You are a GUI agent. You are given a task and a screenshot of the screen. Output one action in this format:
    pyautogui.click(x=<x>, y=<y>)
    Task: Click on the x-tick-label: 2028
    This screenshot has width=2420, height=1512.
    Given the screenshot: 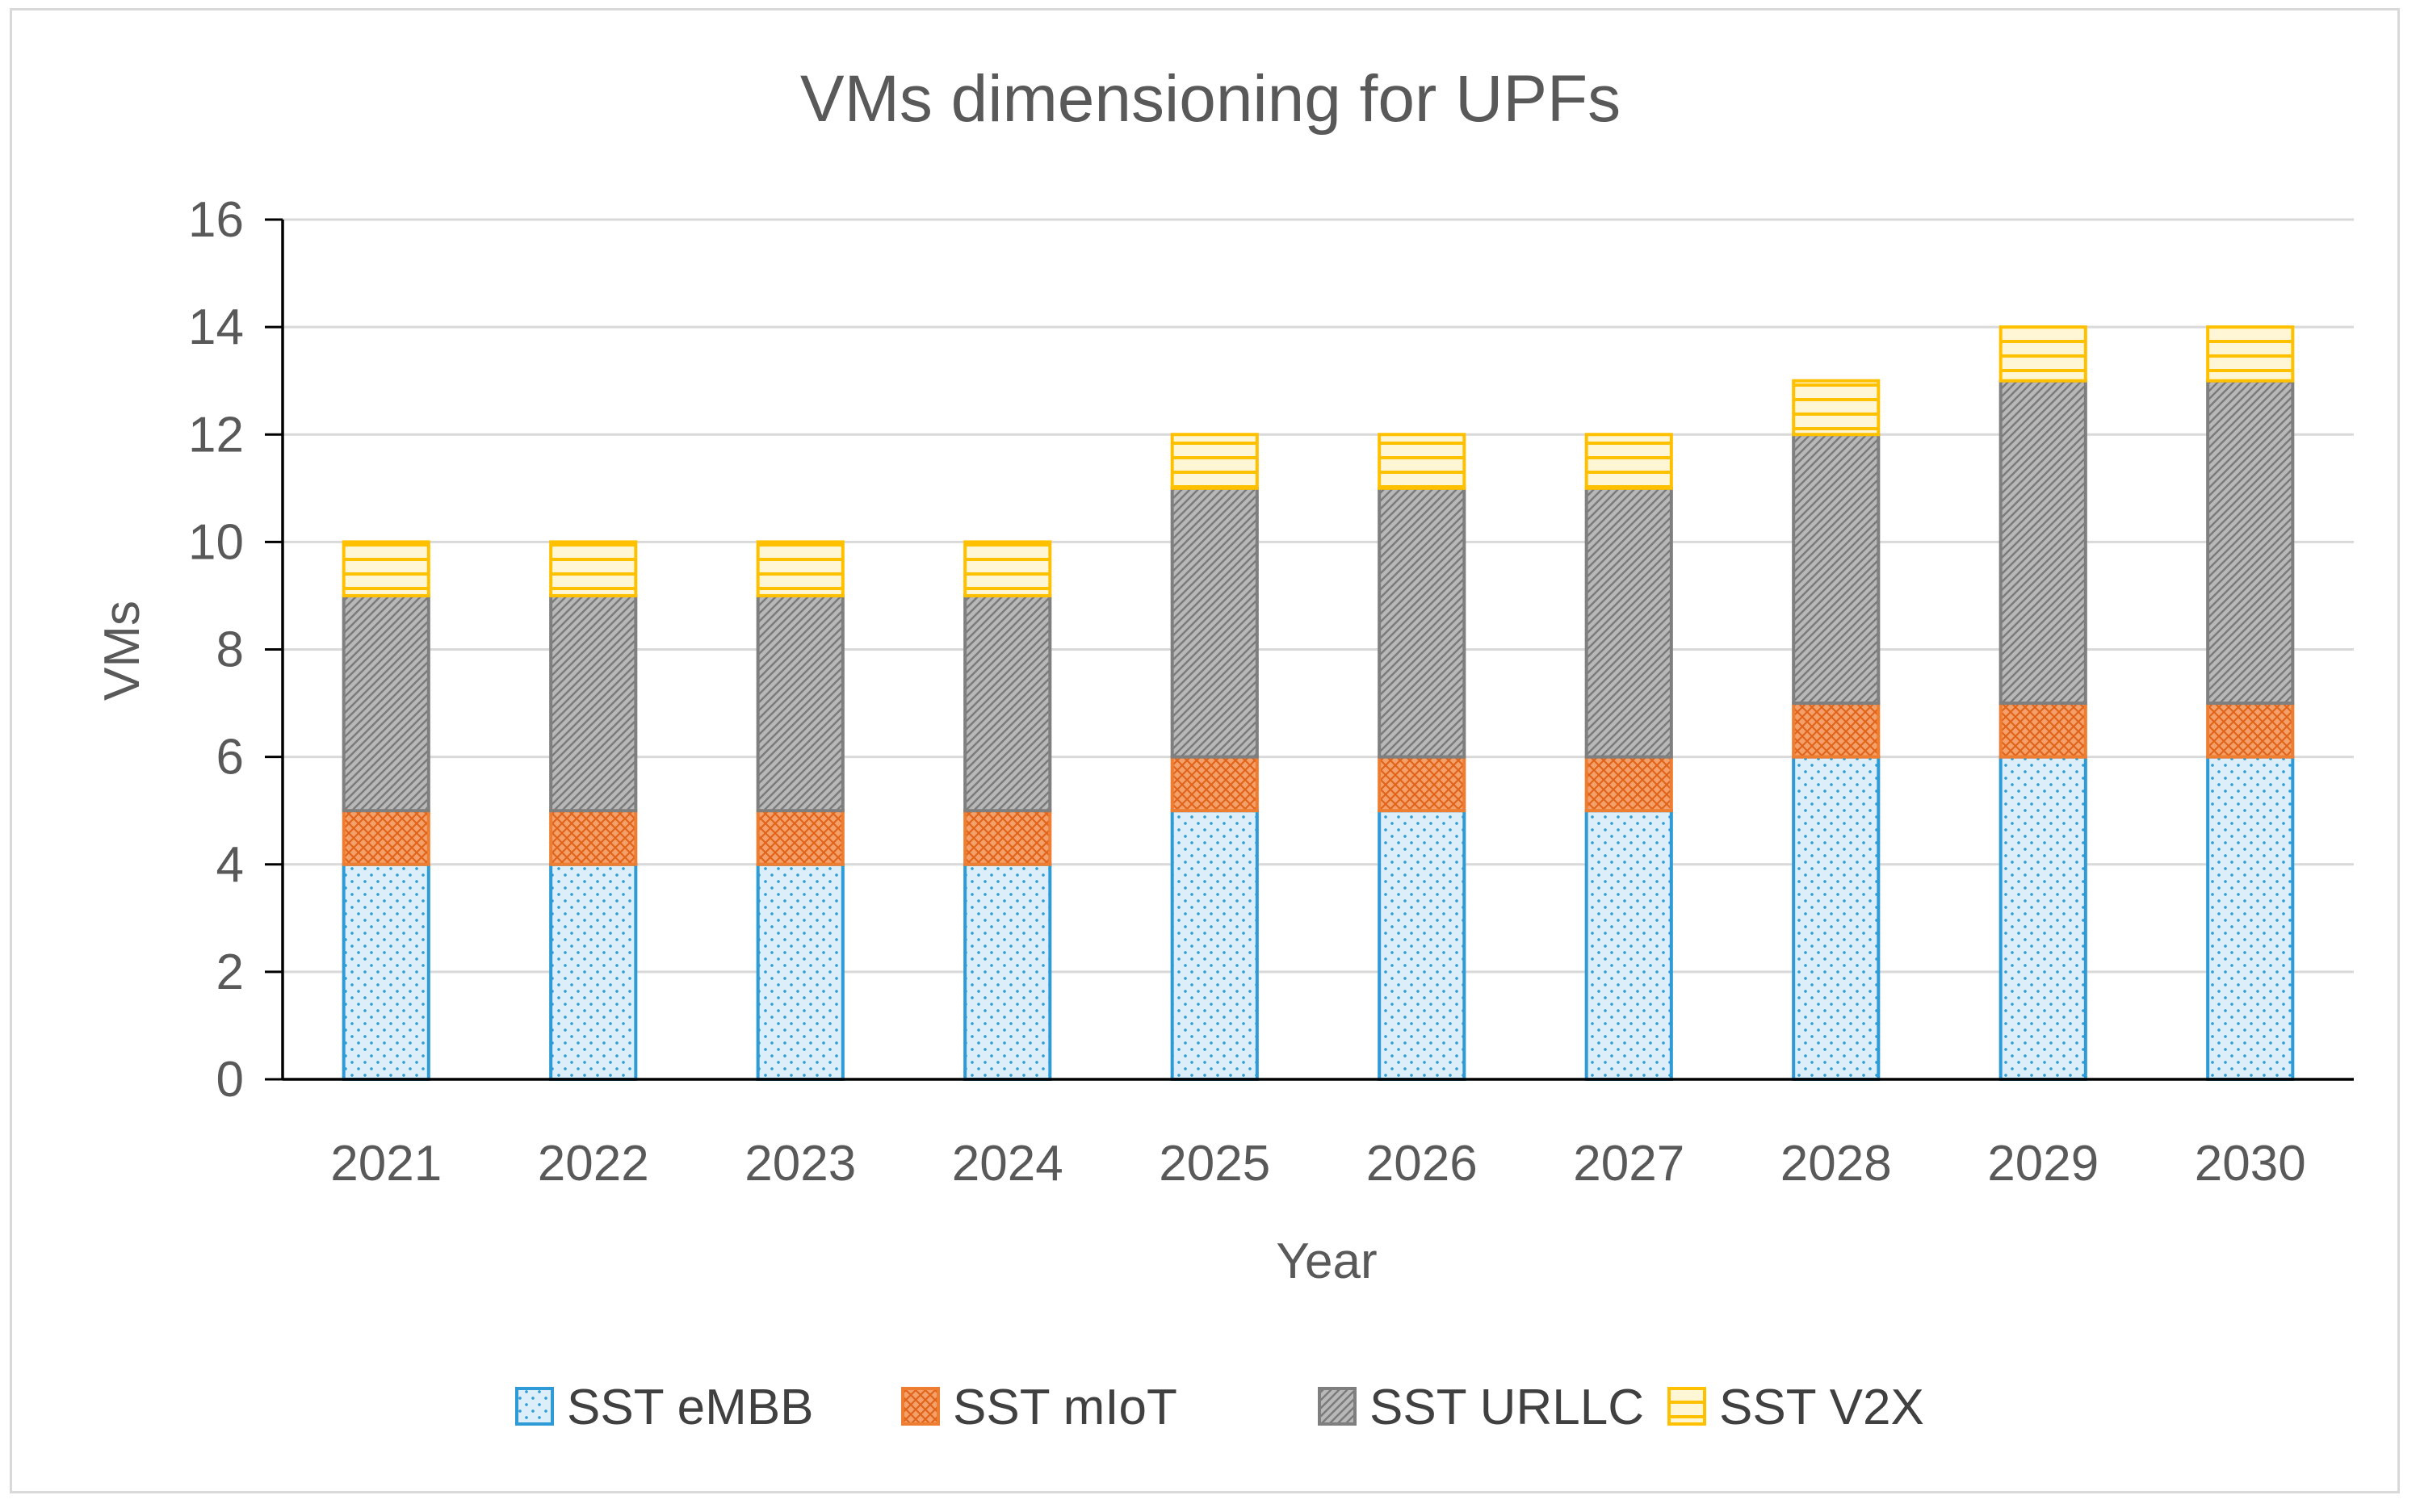 What is the action you would take?
    pyautogui.click(x=1836, y=1164)
    